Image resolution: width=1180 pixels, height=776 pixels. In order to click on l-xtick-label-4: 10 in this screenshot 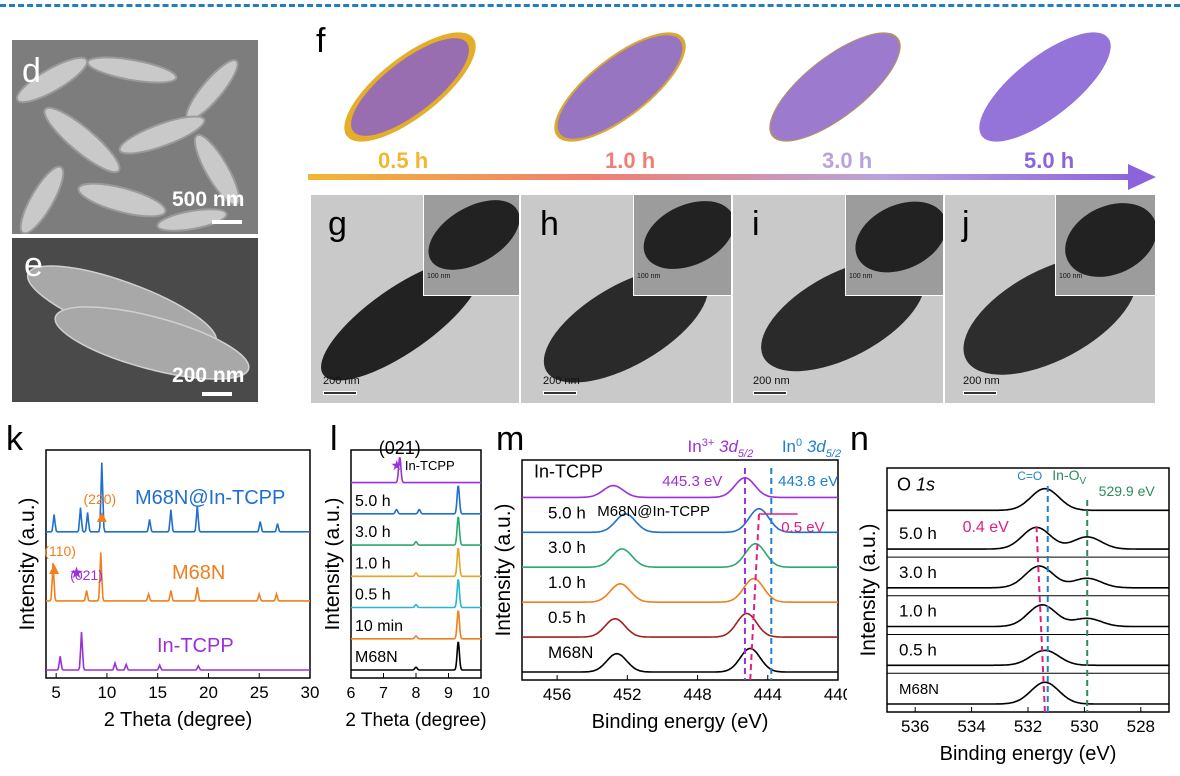, I will do `click(481, 693)`.